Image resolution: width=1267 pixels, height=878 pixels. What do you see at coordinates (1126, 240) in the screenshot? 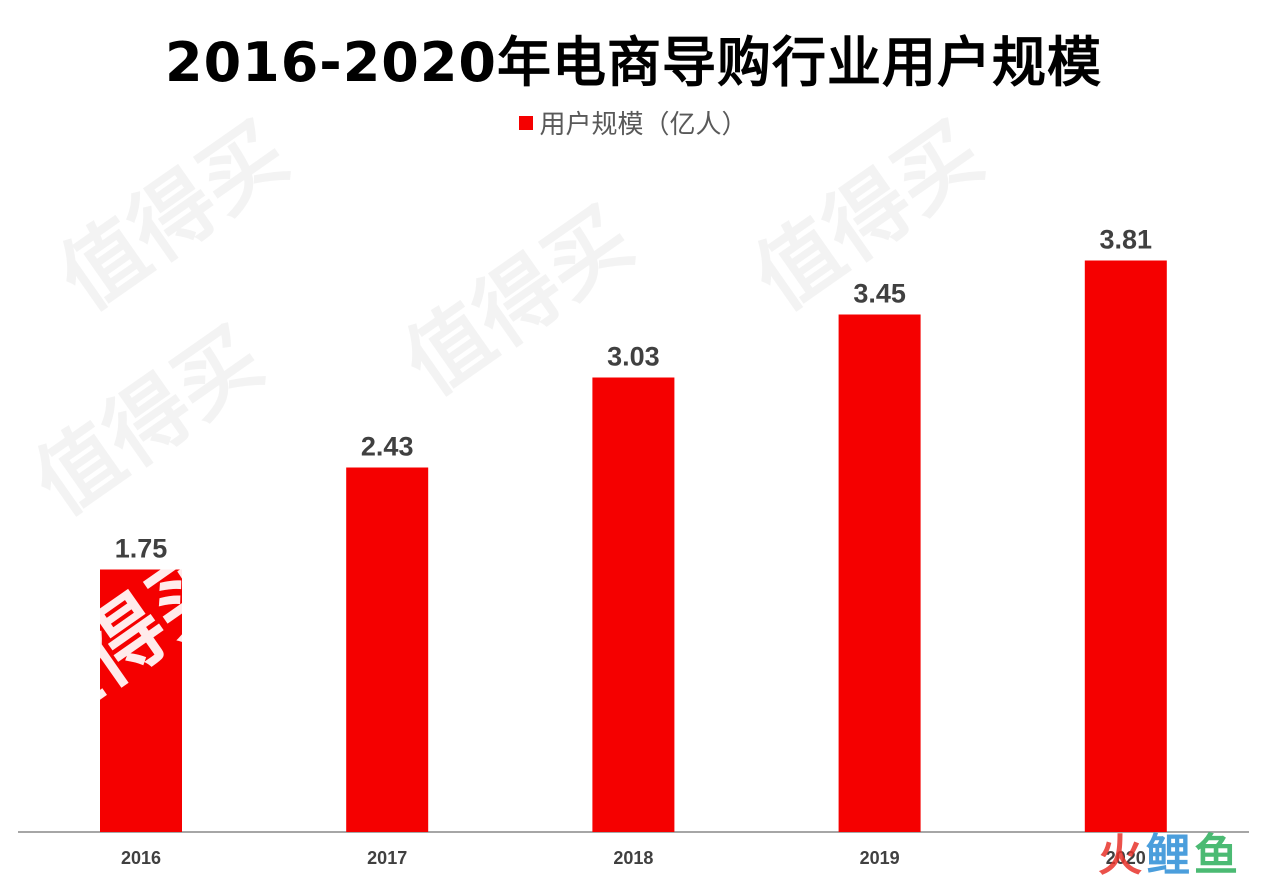
I see `data-label-2020: 3.81` at bounding box center [1126, 240].